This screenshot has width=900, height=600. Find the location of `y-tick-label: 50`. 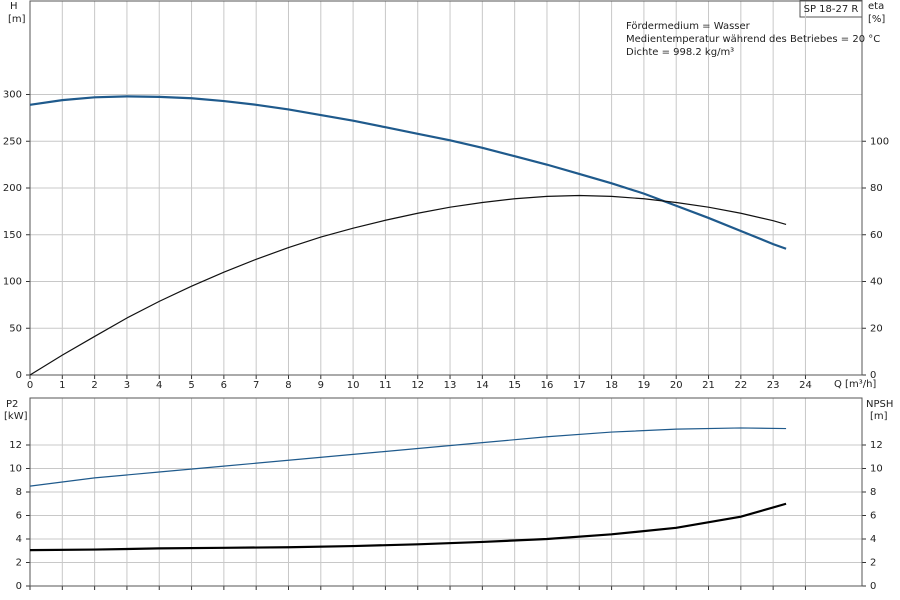

y-tick-label: 50 is located at coordinates (15, 328).